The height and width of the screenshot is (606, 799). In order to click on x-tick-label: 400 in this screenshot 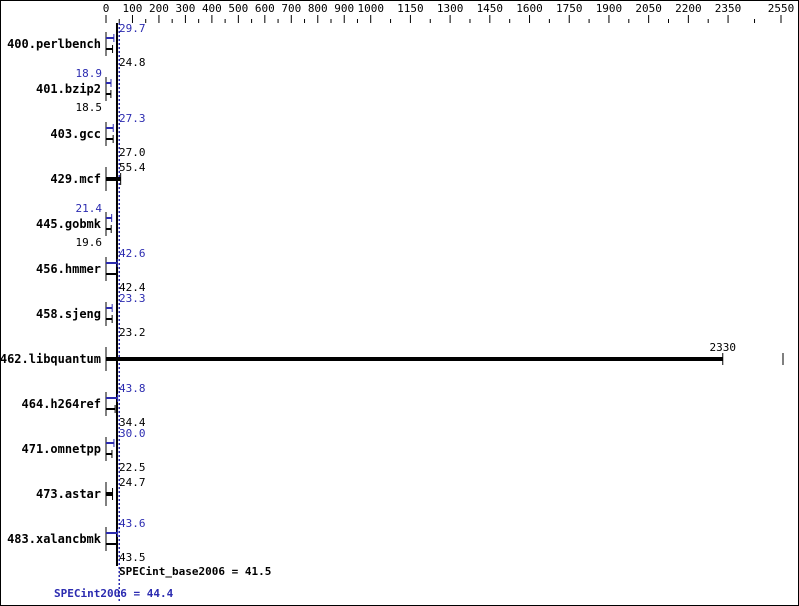, I will do `click(212, 8)`.